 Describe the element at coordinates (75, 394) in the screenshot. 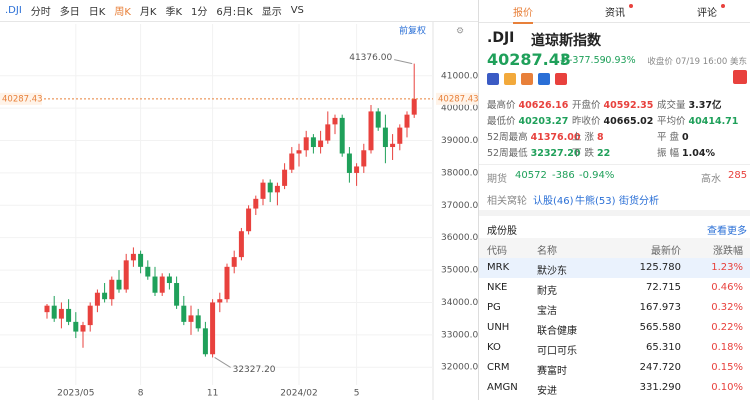

I see `x-tick-label: 2023/05` at that location.